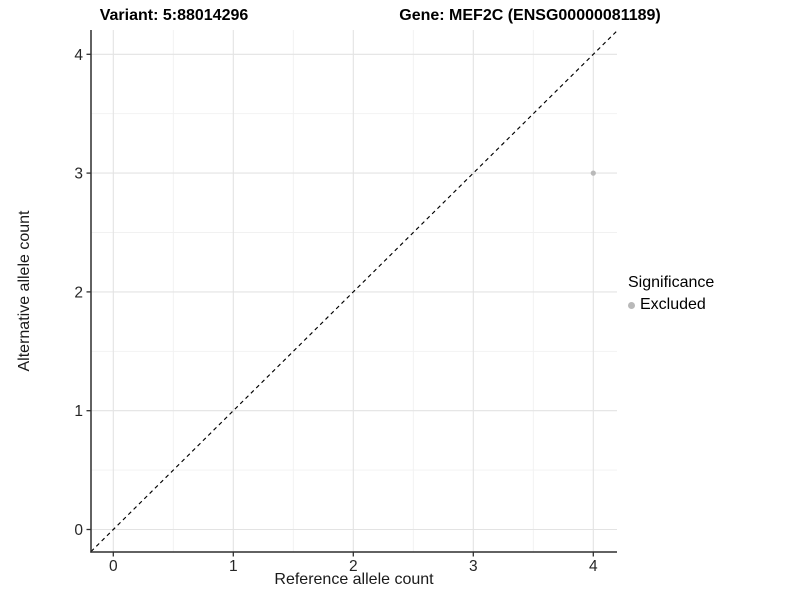  I want to click on variant-title: Variant: 5:88014296, so click(174, 15).